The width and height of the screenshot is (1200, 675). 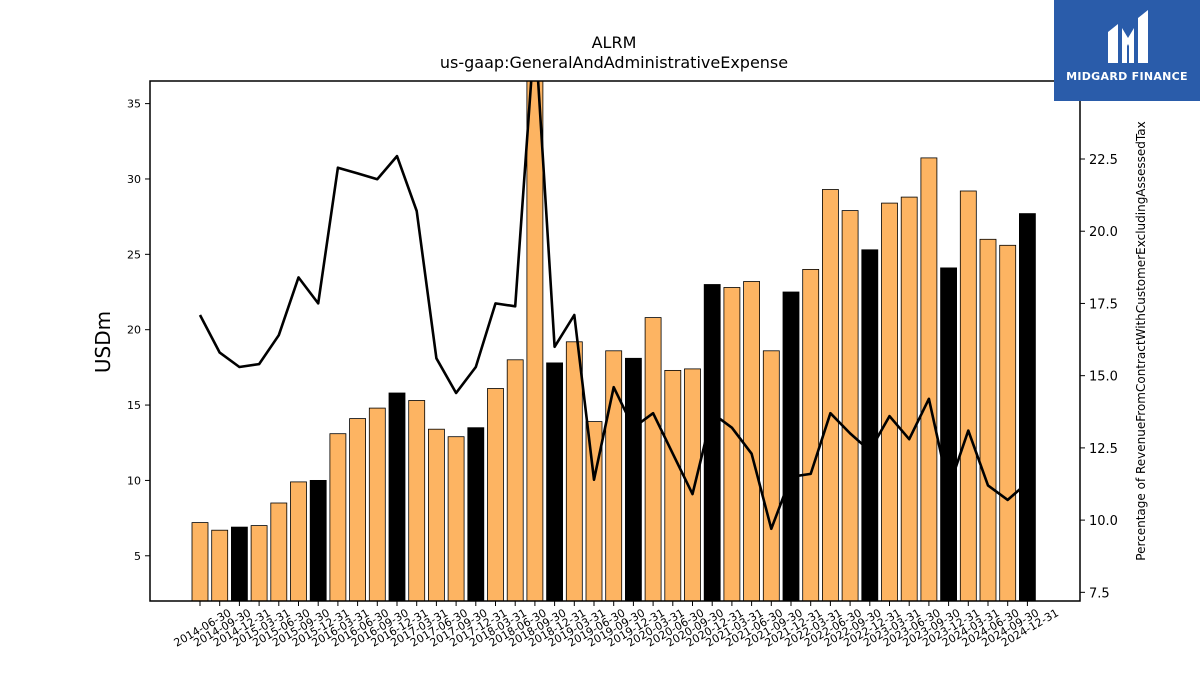 What do you see at coordinates (1103, 377) in the screenshot?
I see `y2-tick-label: 15.0` at bounding box center [1103, 377].